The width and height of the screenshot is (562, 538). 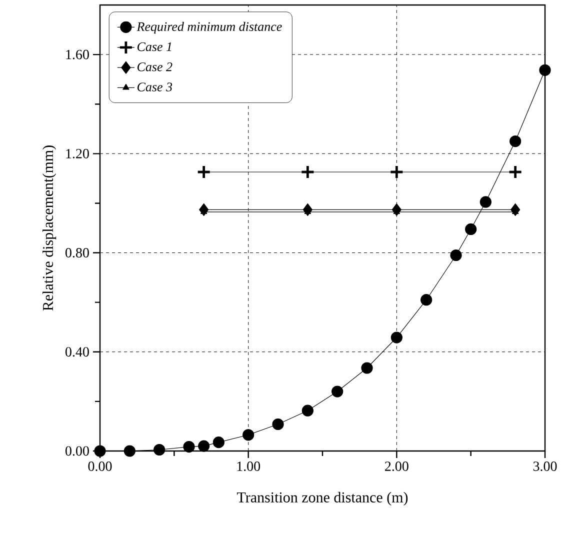 What do you see at coordinates (100, 467) in the screenshot?
I see `x-tick-label: 0.00` at bounding box center [100, 467].